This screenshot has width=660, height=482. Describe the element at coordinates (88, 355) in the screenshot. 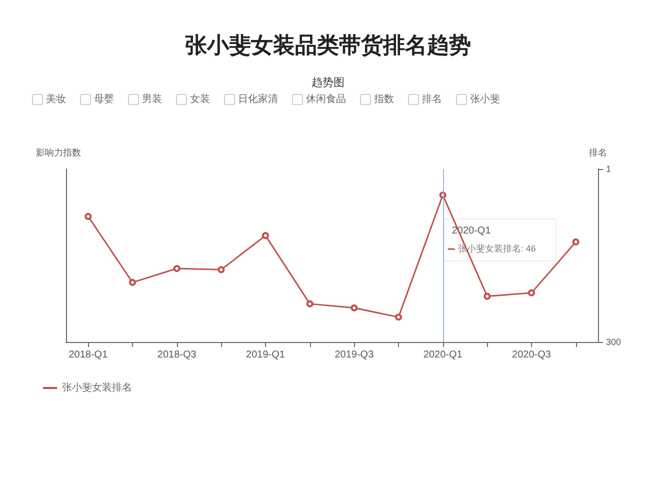

I see `x-tick-label: 2018-Q1` at that location.